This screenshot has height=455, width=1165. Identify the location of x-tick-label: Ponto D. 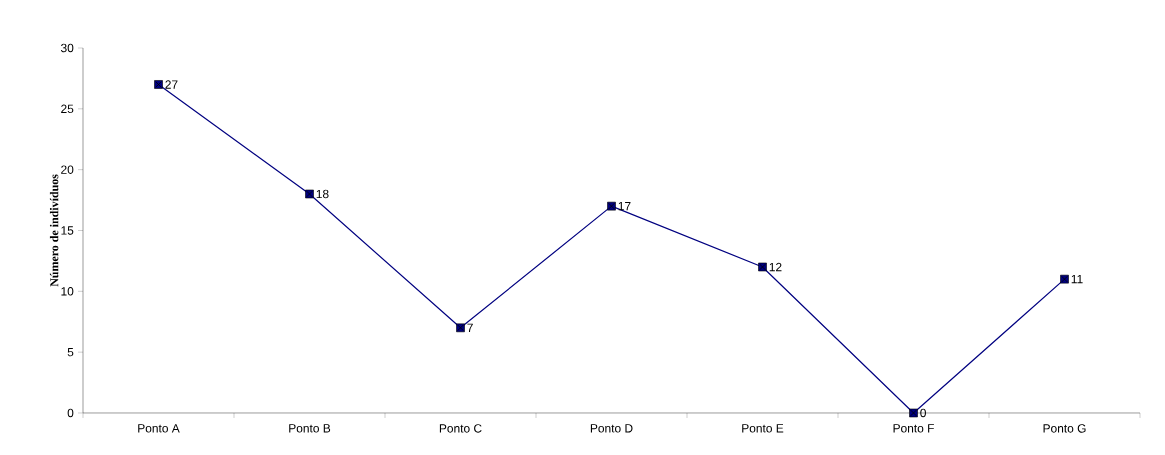
(611, 428).